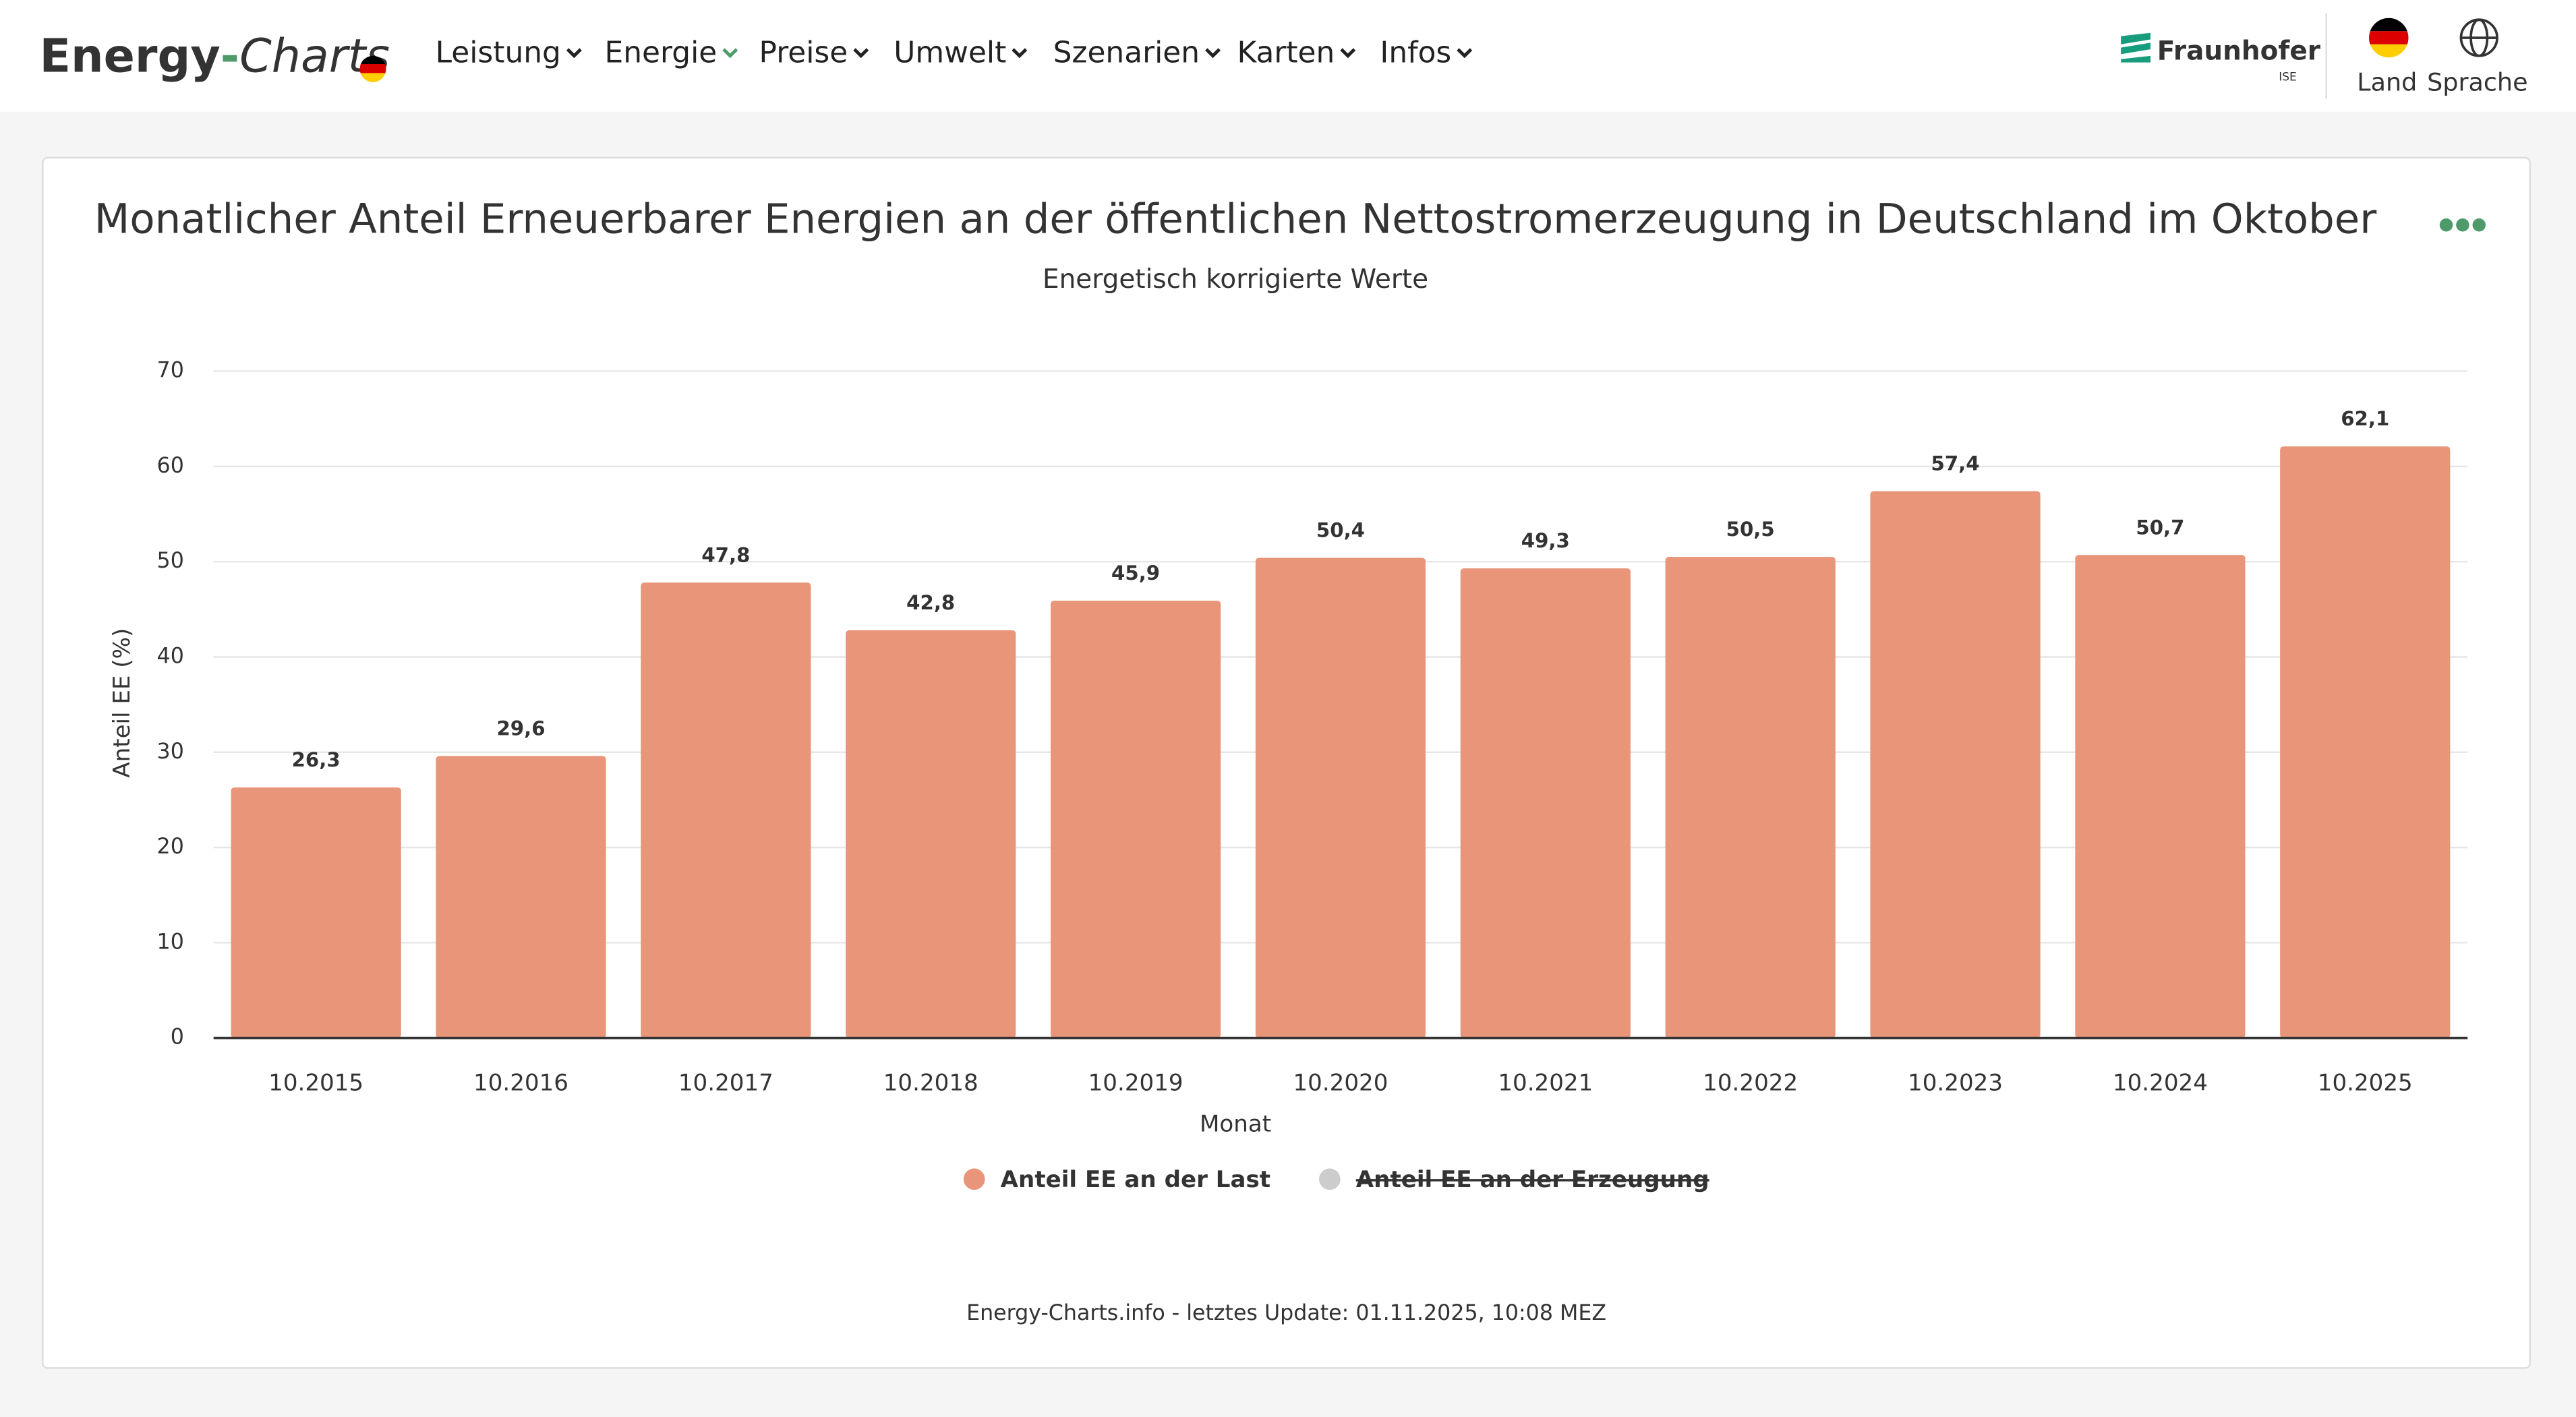 The image size is (2576, 1417). What do you see at coordinates (2160, 527) in the screenshot?
I see `data-label: 50,7` at bounding box center [2160, 527].